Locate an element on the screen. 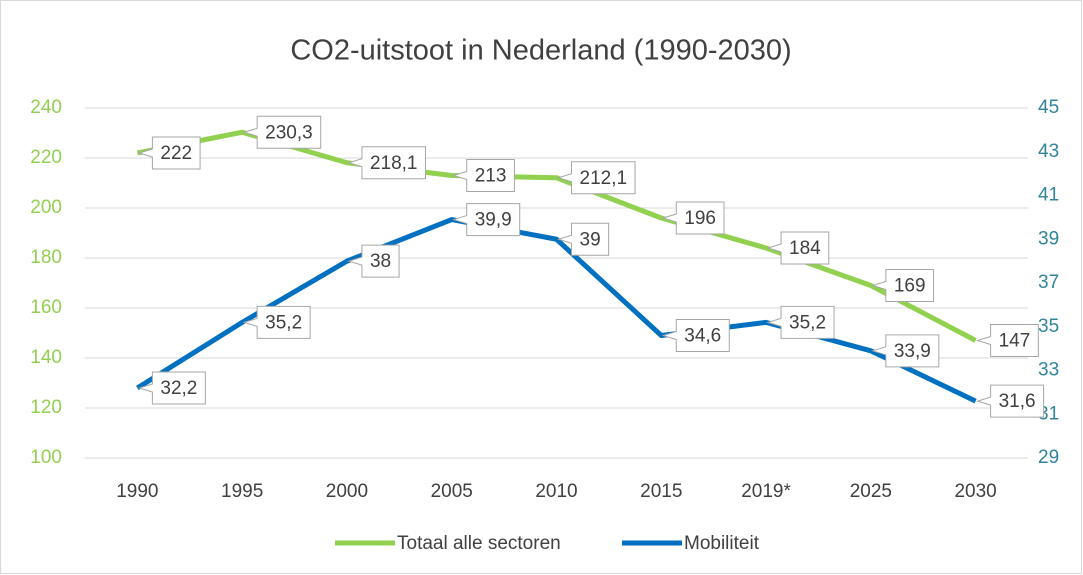  data-label: 213 is located at coordinates (483, 175).